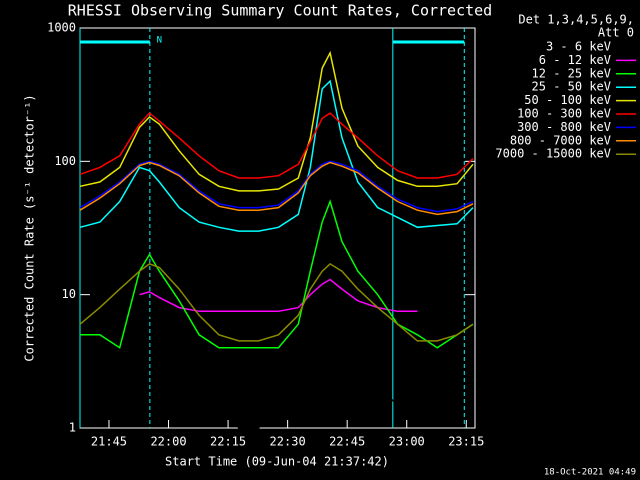  Describe the element at coordinates (30, 227) in the screenshot. I see `y-axis-title: Corrected Count Rate (s⁻¹ detector⁻¹)` at that location.